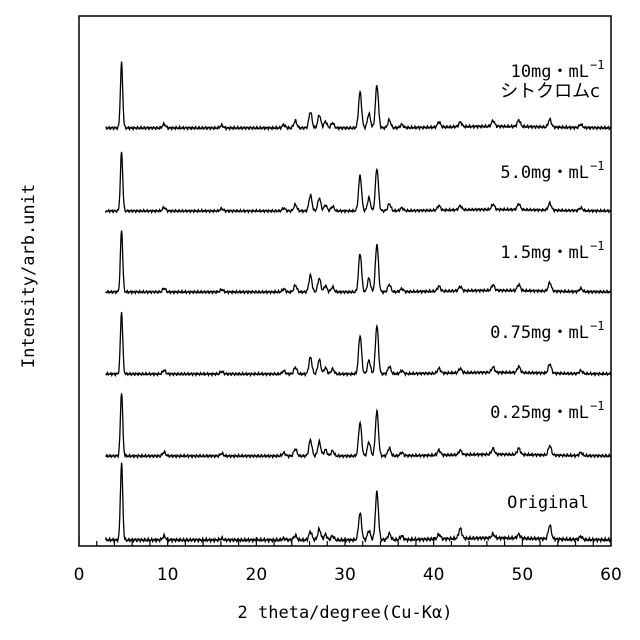  Describe the element at coordinates (348, 561) in the screenshot. I see `x-axis-ticks: 0 10 20 30 40 50 60` at that location.